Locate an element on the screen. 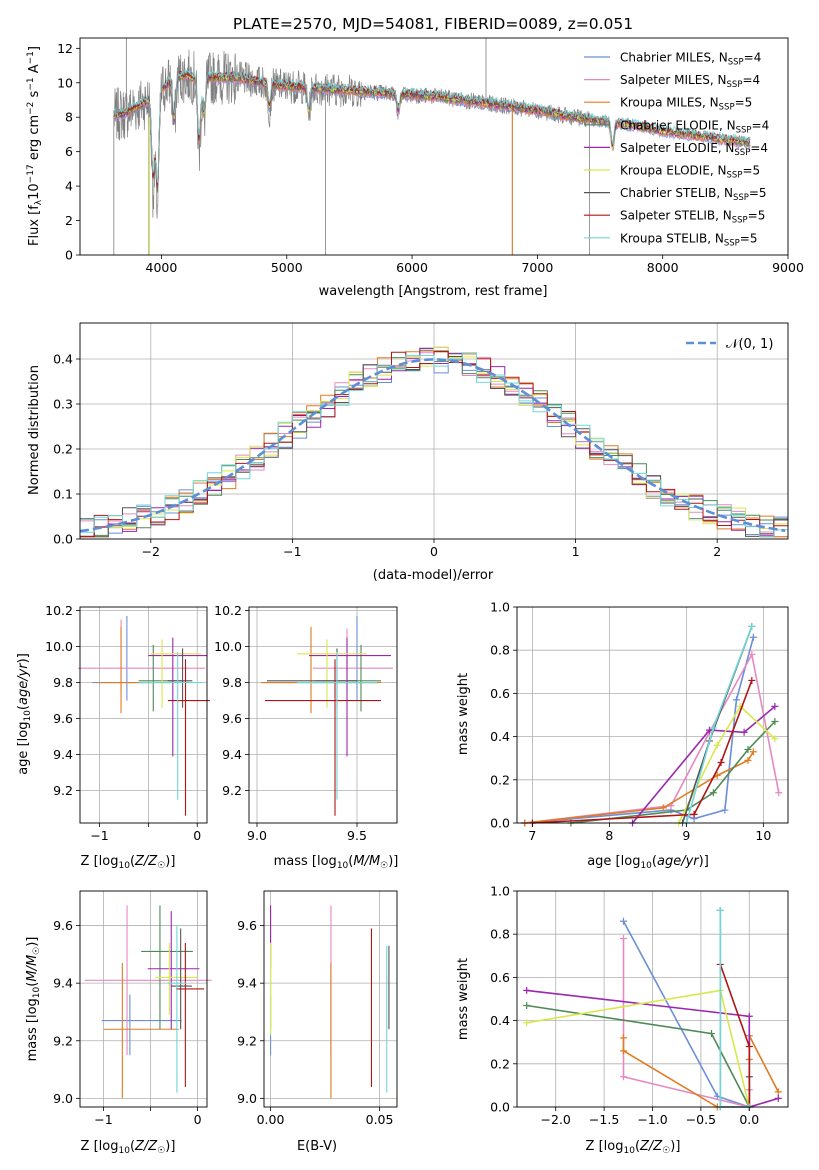  spectrum-ylabel: Flux [fλ10−17 erg cm−2 s−1 A−1] is located at coordinates (35, 146).